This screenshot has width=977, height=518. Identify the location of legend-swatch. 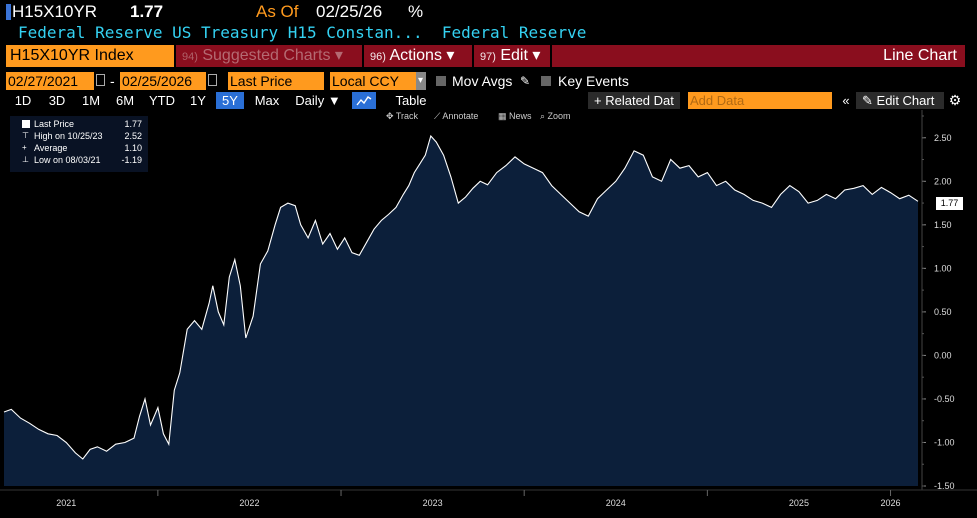
(26, 124).